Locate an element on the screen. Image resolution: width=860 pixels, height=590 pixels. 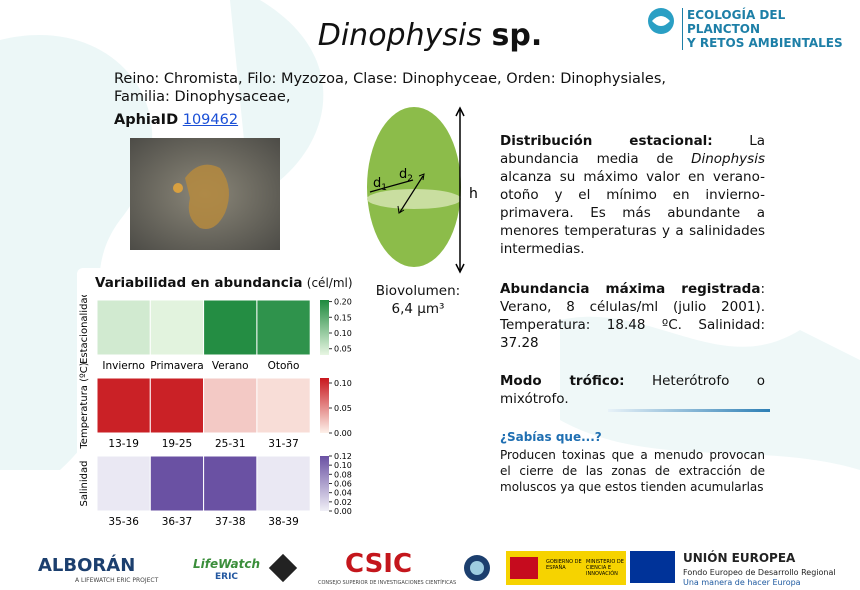
footer-ministerio: MINISTERIO DE CIENCIA E INNOVACIÓN is located at coordinates (605, 568).